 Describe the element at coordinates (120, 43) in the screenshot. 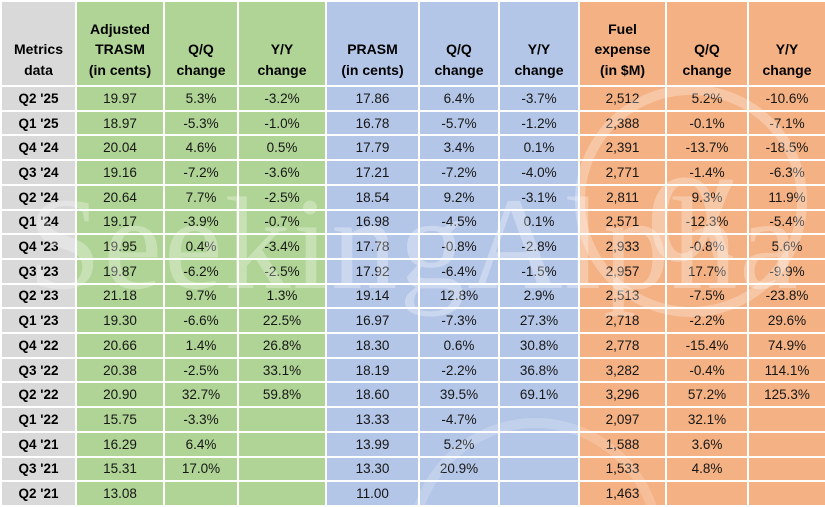

I see `column-header-adjusted-trasm: Adjusted TRASM (in cents)` at that location.